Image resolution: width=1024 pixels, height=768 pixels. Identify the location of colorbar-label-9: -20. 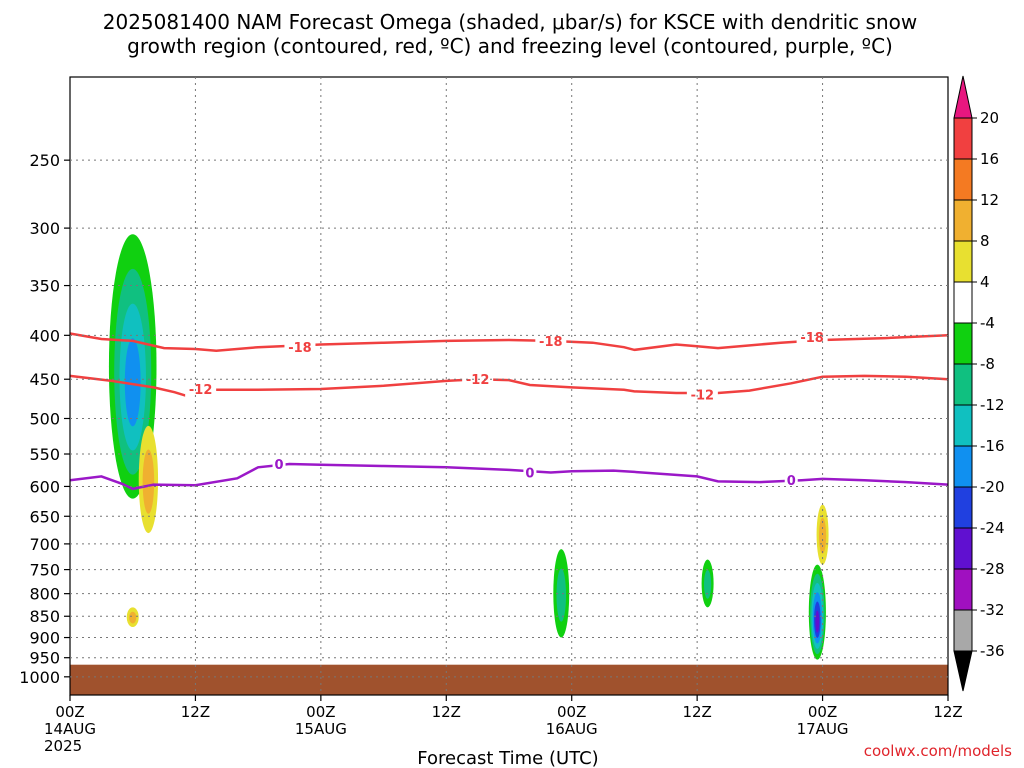
(992, 487).